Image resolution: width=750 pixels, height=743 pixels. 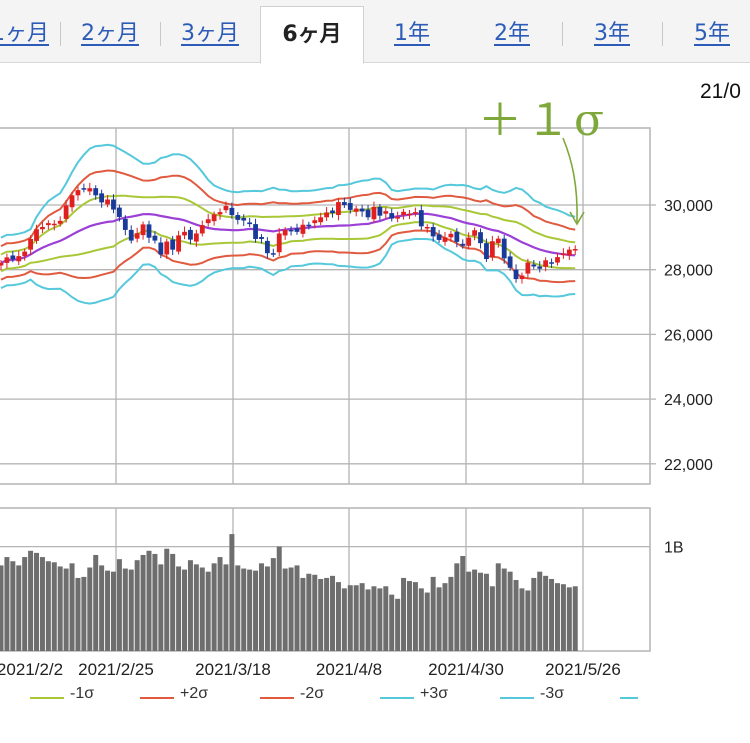 What do you see at coordinates (688, 271) in the screenshot?
I see `y-tick-label: 28,000` at bounding box center [688, 271].